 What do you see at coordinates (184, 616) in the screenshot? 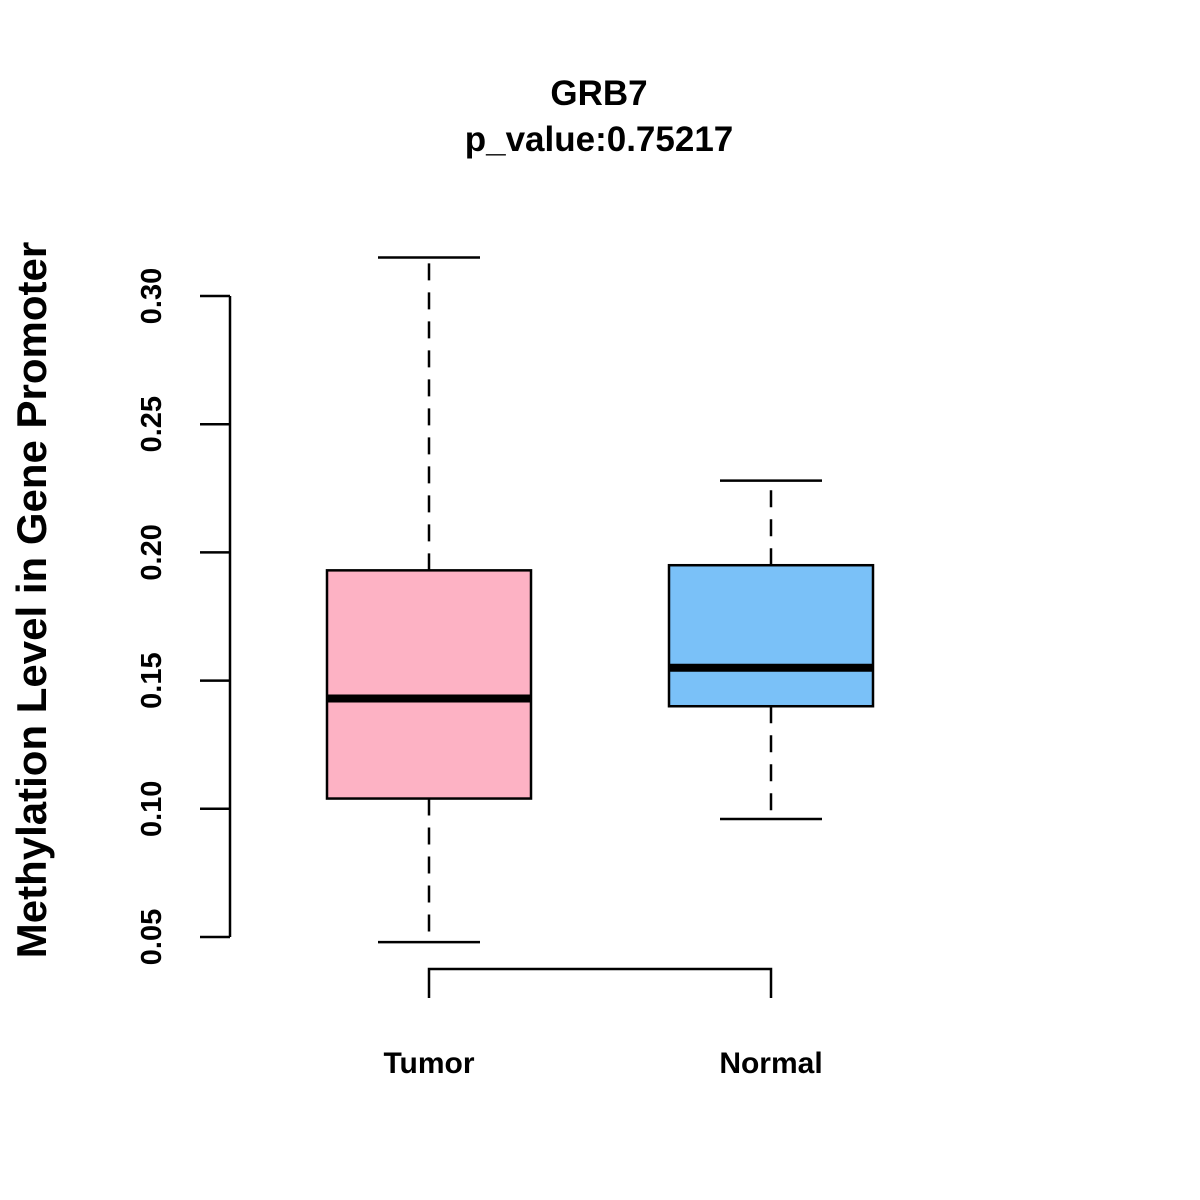
I see `y-axis: 0.05 0.10 0.15 0.20 0.25 0.30` at bounding box center [184, 616].